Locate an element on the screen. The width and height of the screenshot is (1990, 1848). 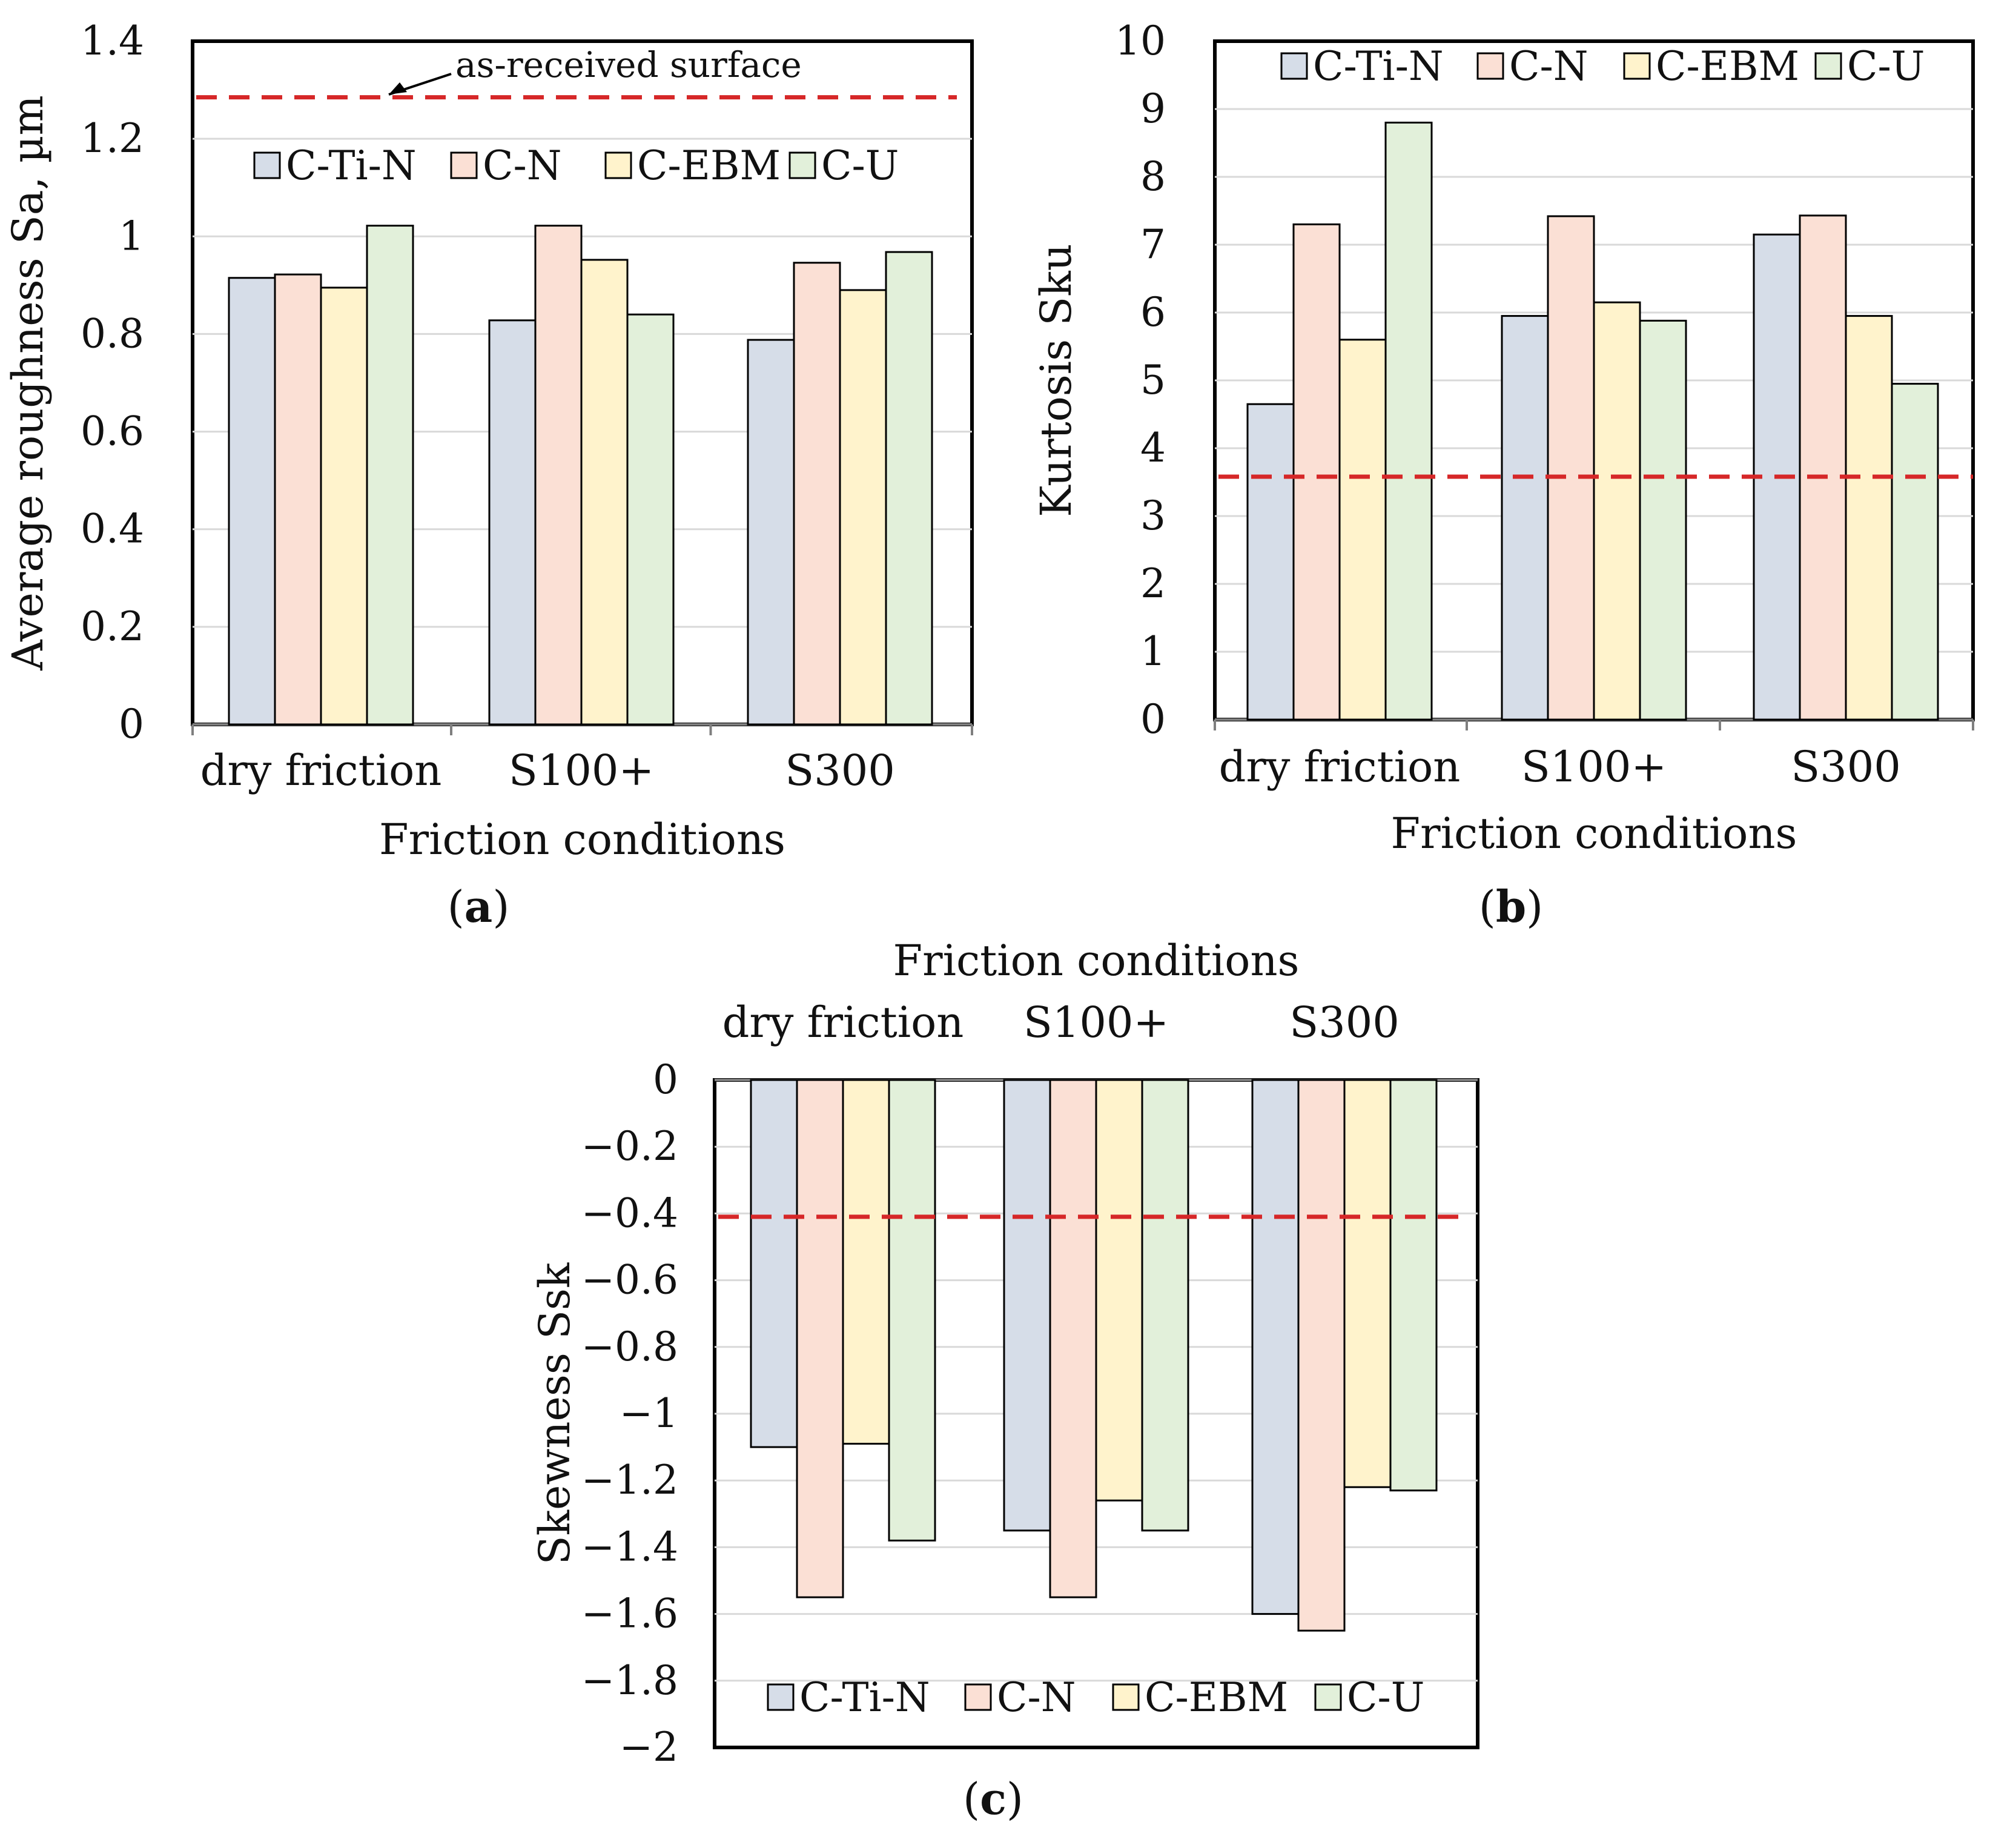
y-tick-label: −0.8 is located at coordinates (630, 1346).